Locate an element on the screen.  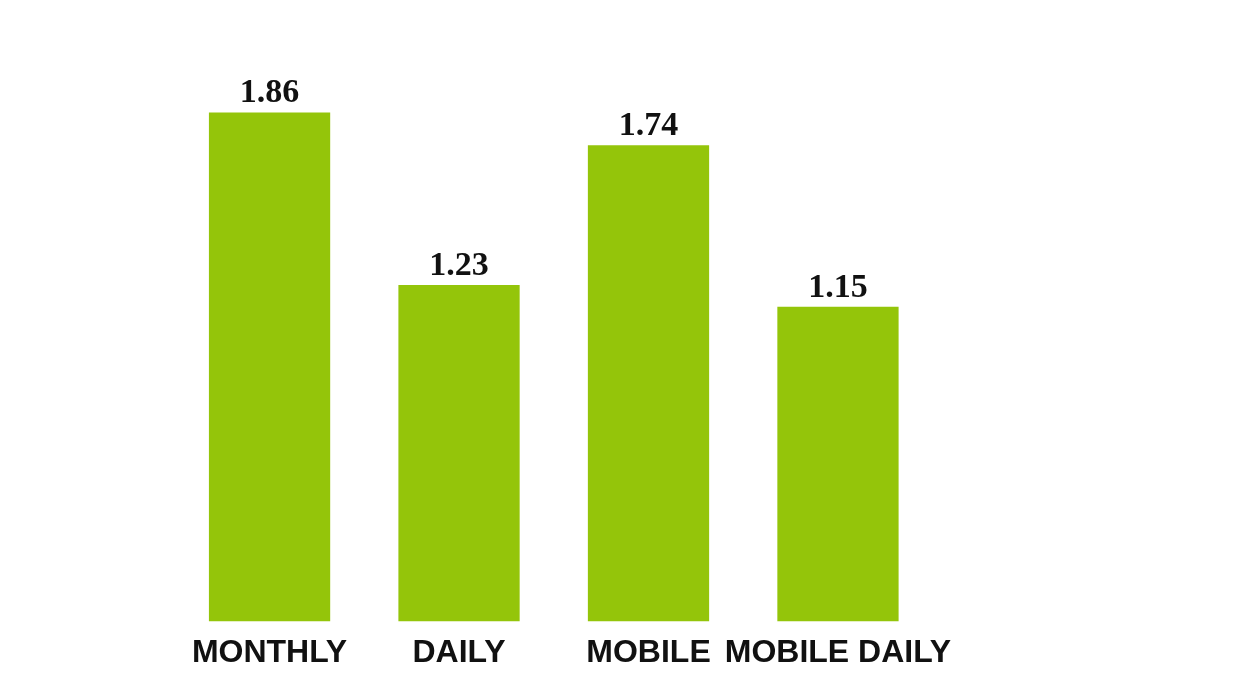
data-label: 1.23 is located at coordinates (459, 263).